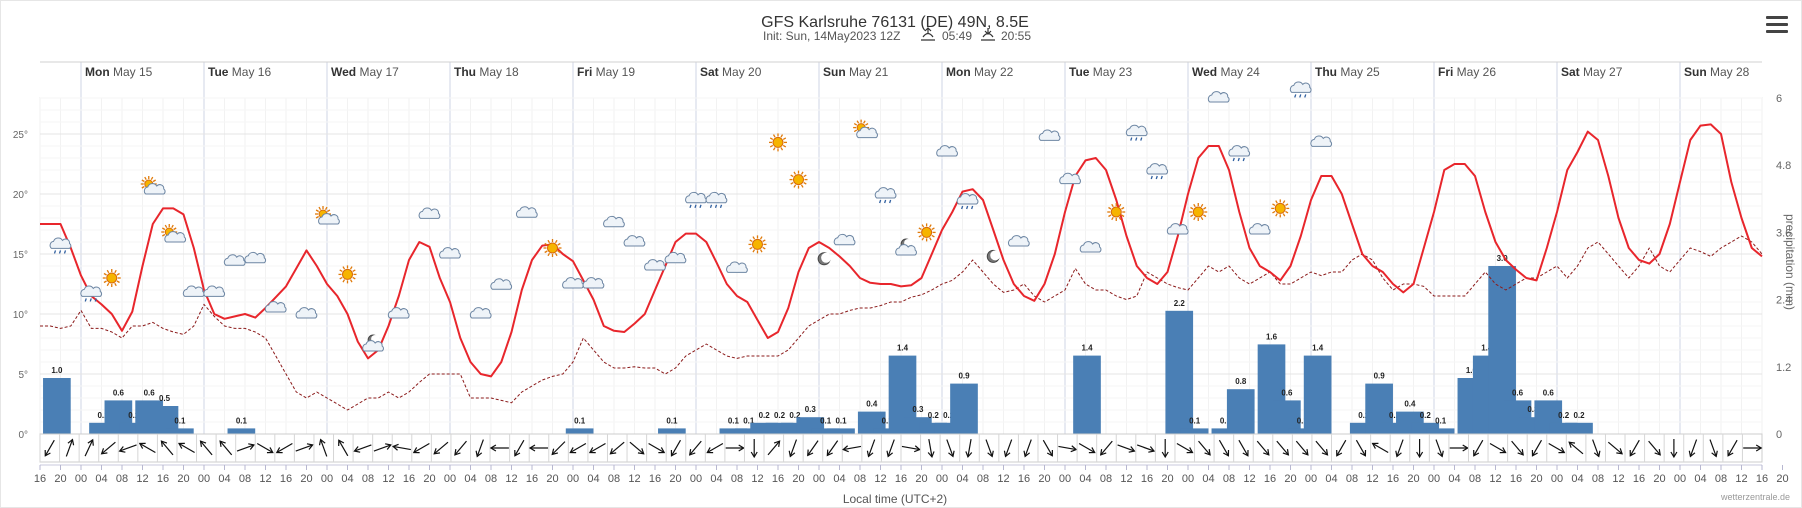 This screenshot has height=508, width=1802. I want to click on y-right-tick: 1.2, so click(1783, 368).